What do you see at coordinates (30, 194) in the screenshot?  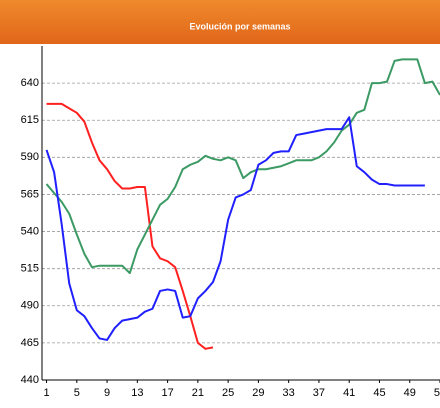 I see `y-tick-label: 565` at bounding box center [30, 194].